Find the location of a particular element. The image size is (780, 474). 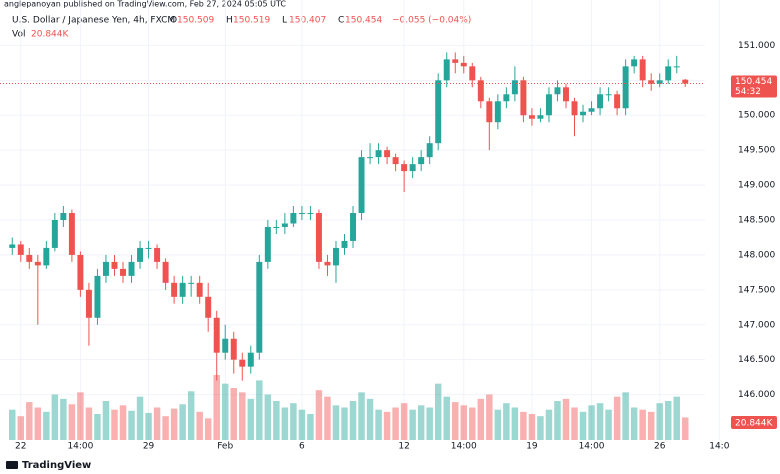

countdown: 54:32 is located at coordinates (748, 92).